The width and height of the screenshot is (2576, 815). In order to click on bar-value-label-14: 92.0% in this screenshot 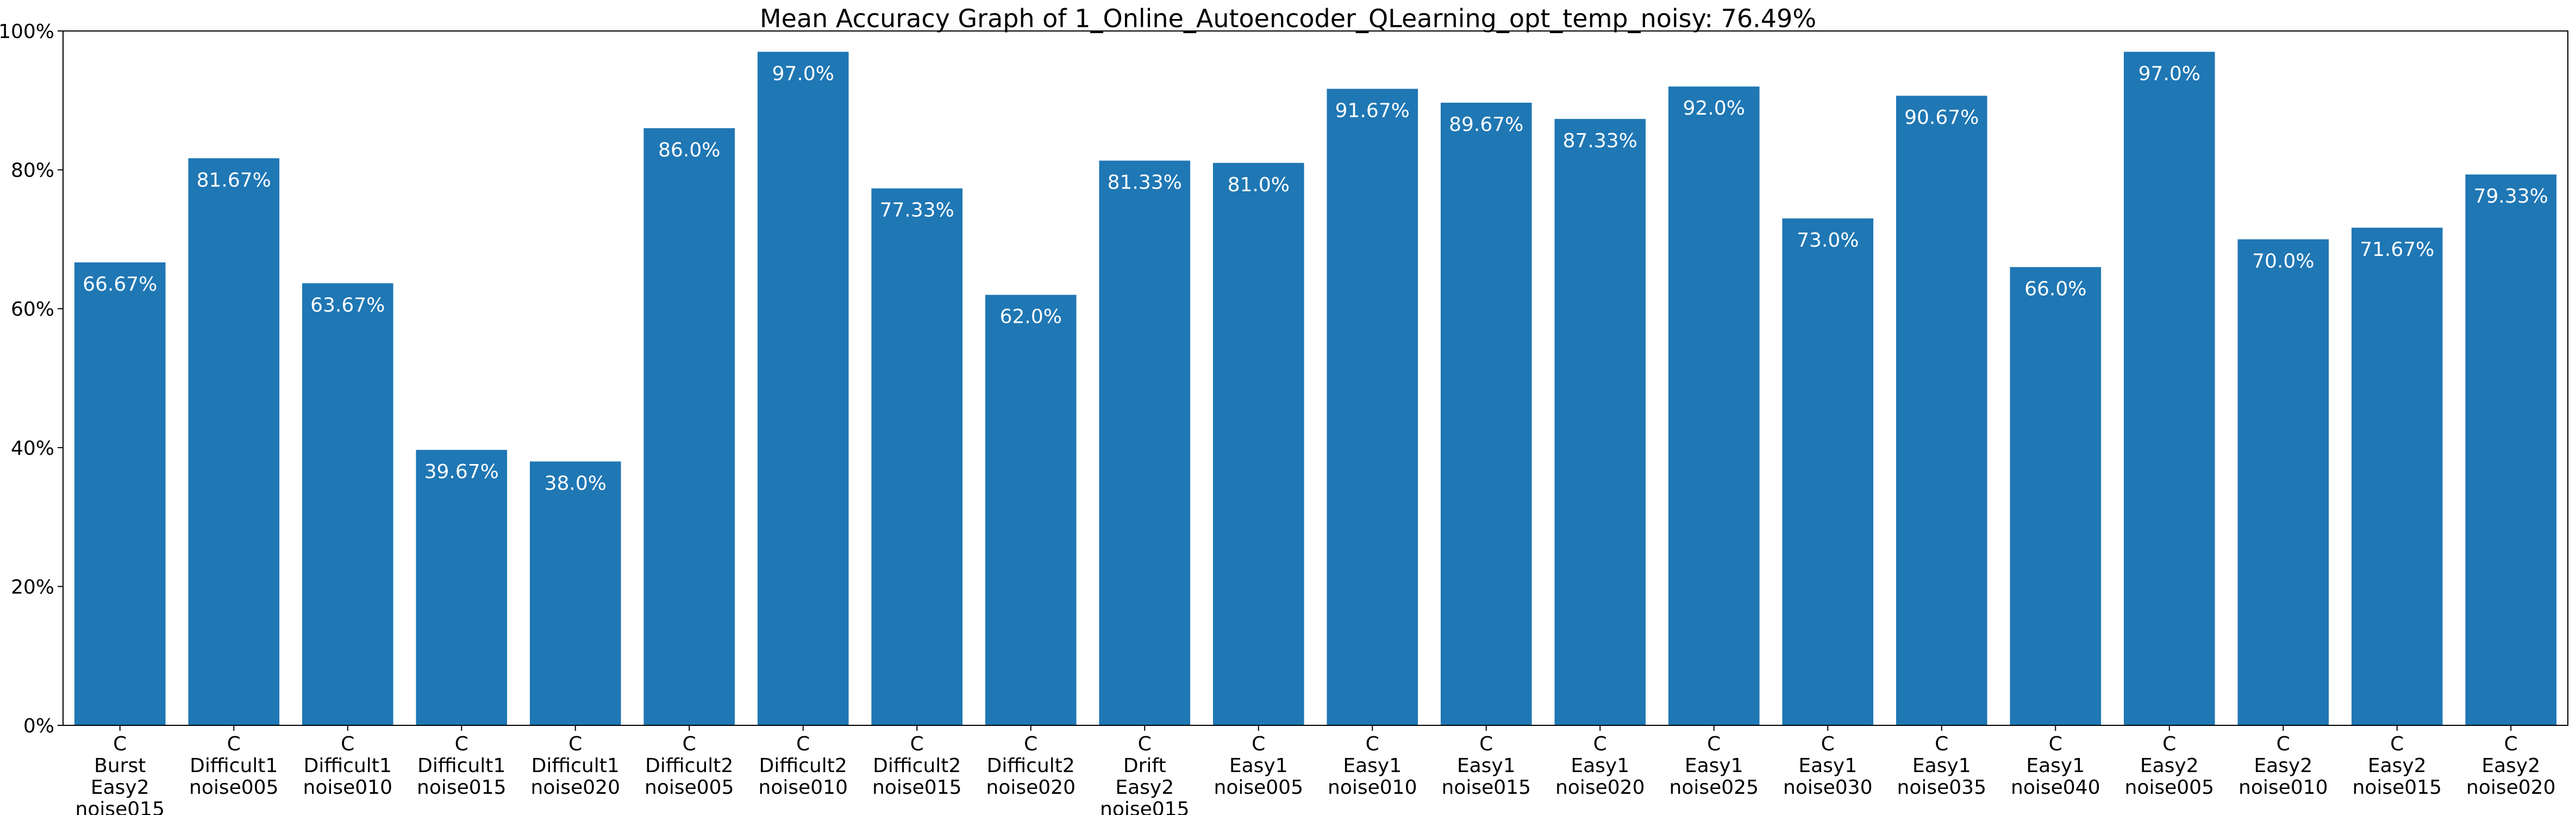, I will do `click(1714, 108)`.